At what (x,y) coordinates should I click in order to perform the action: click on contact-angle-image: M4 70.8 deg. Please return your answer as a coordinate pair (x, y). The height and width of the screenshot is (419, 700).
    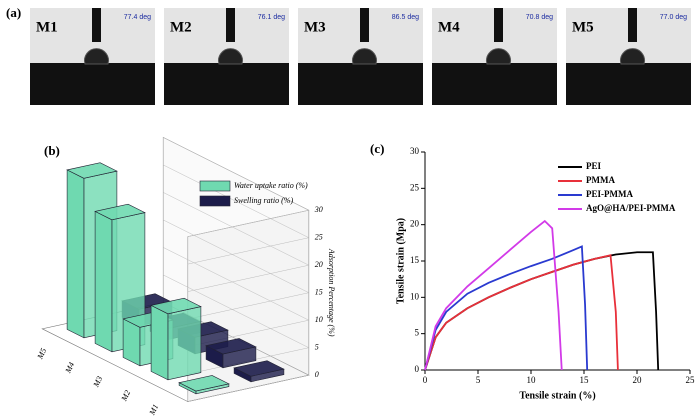
    Looking at the image, I should click on (494, 56).